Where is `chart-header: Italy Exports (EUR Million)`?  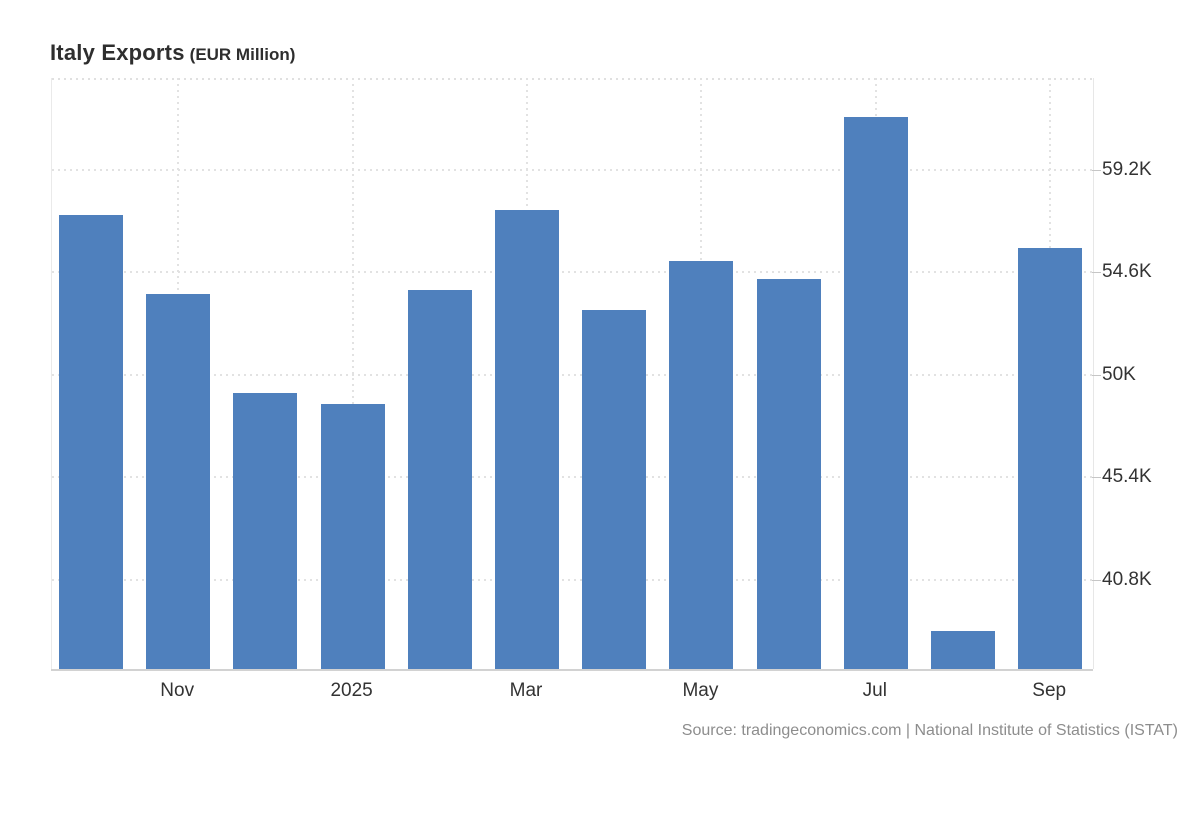 chart-header: Italy Exports (EUR Million) is located at coordinates (172, 53).